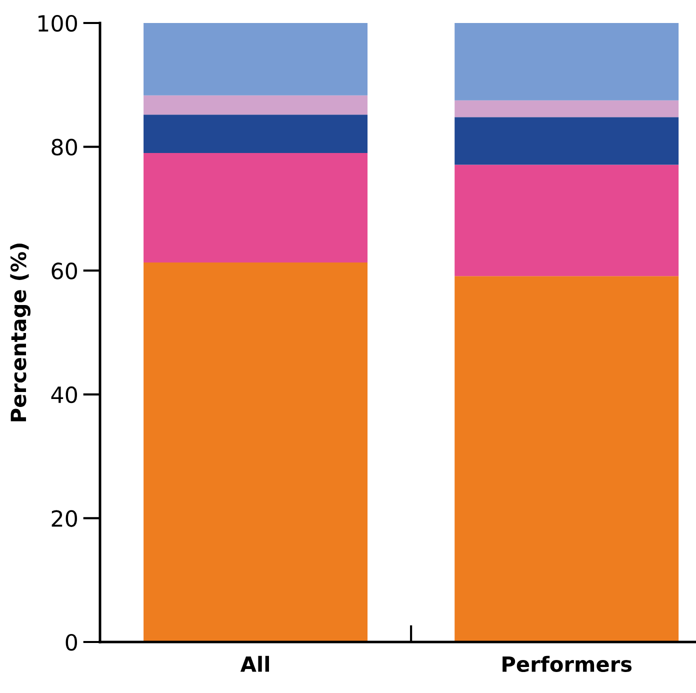 The width and height of the screenshot is (696, 693). What do you see at coordinates (64, 518) in the screenshot?
I see `y-tick-label: 20` at bounding box center [64, 518].